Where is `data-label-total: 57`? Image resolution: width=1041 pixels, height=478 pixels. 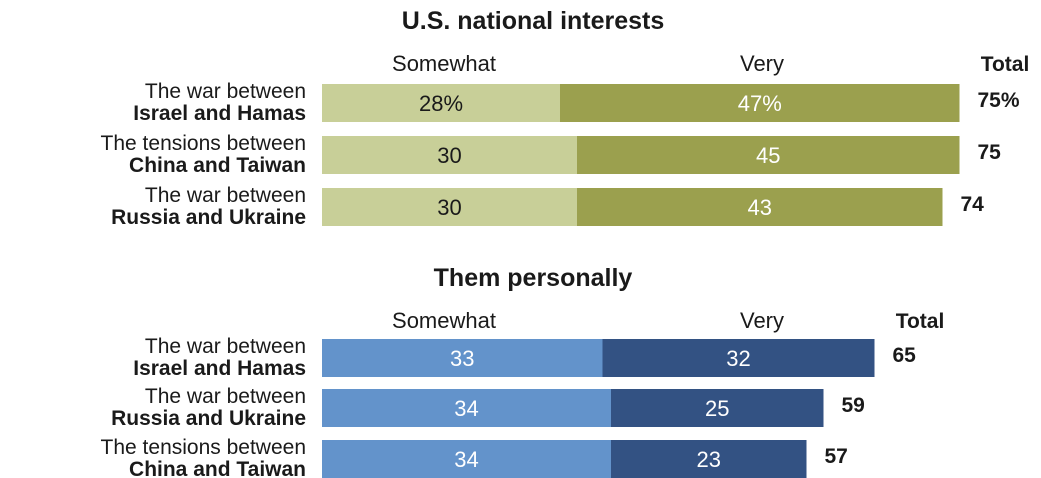
data-label-total: 57 is located at coordinates (836, 456).